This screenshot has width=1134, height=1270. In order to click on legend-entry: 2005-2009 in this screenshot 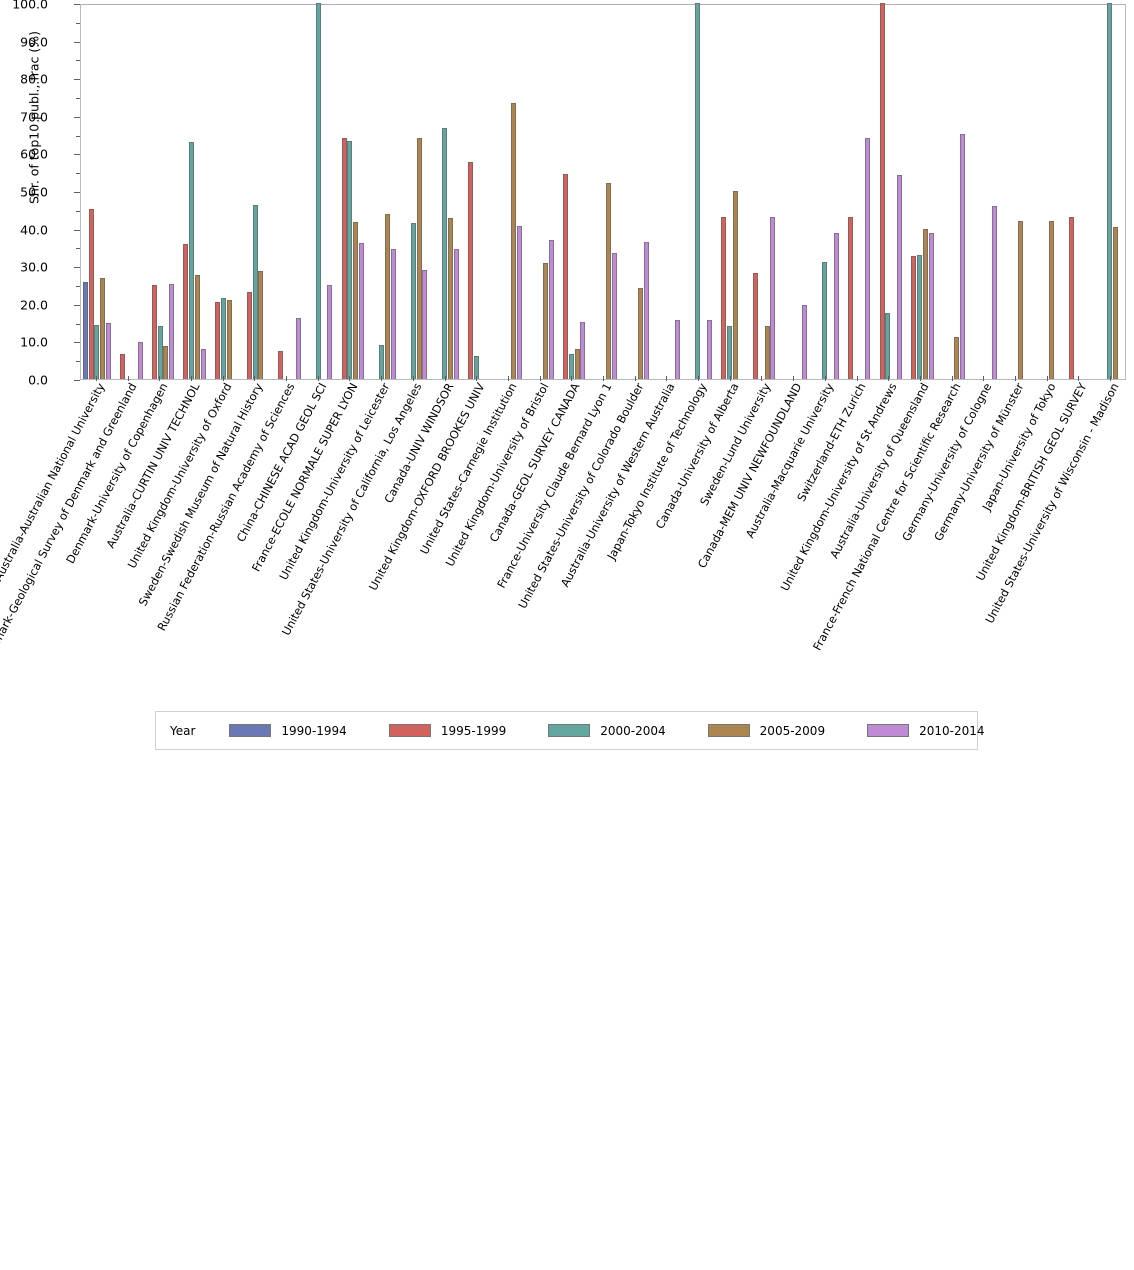, I will do `click(766, 731)`.